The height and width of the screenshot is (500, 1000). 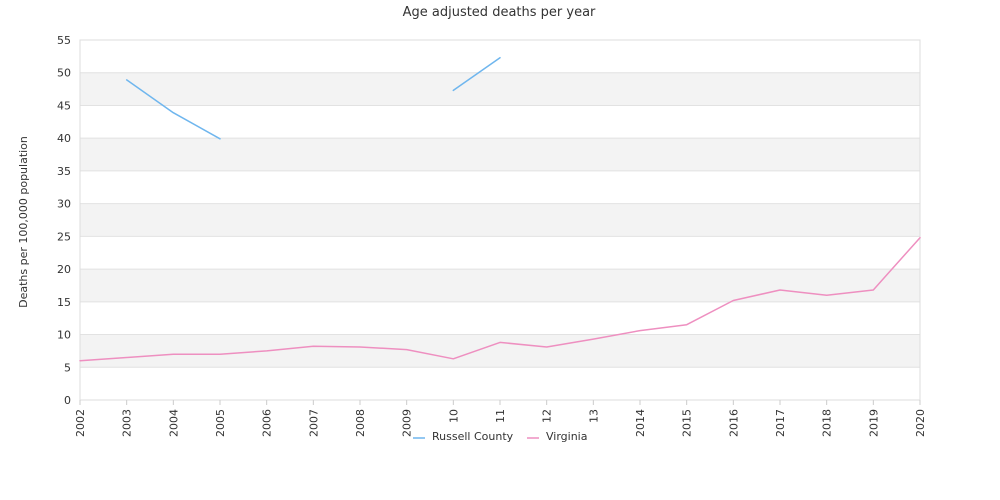 What do you see at coordinates (547, 416) in the screenshot?
I see `x-tick-label: 12` at bounding box center [547, 416].